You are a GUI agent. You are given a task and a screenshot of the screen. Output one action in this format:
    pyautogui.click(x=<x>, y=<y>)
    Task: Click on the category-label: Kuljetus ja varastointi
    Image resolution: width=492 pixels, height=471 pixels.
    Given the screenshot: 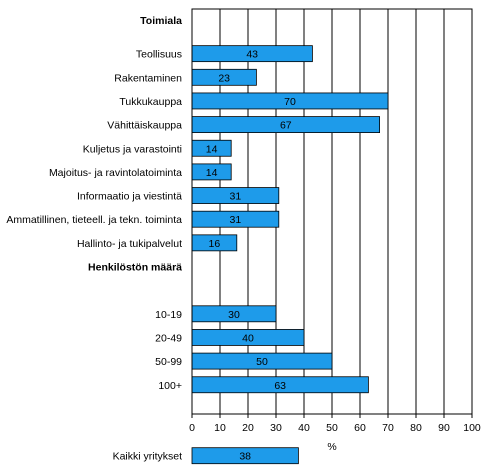 What is the action you would take?
    pyautogui.click(x=132, y=149)
    